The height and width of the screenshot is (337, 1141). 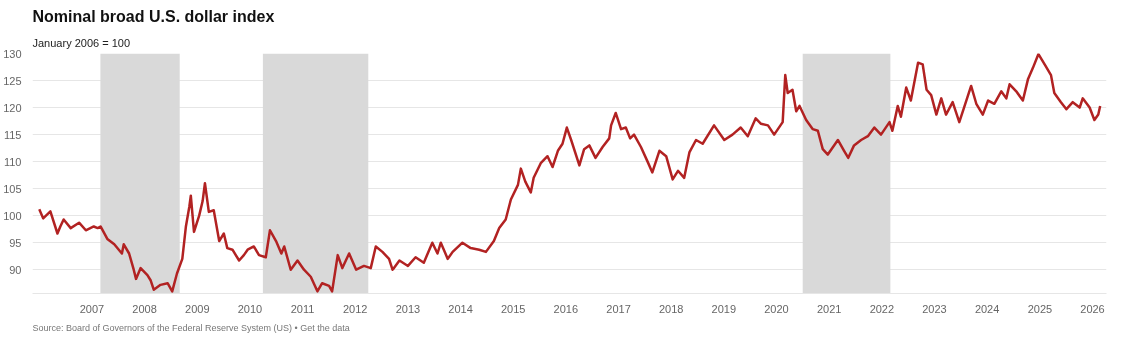 I want to click on x-tick-label: 2025, so click(x=1040, y=308).